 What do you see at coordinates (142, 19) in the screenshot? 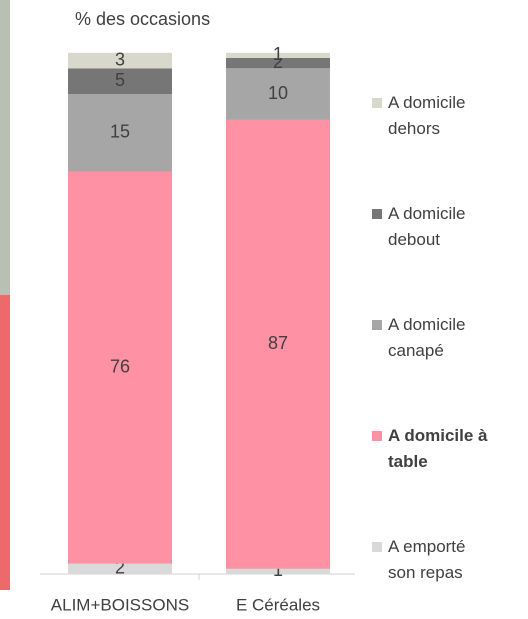
I see `chart-title: % des occasions` at bounding box center [142, 19].